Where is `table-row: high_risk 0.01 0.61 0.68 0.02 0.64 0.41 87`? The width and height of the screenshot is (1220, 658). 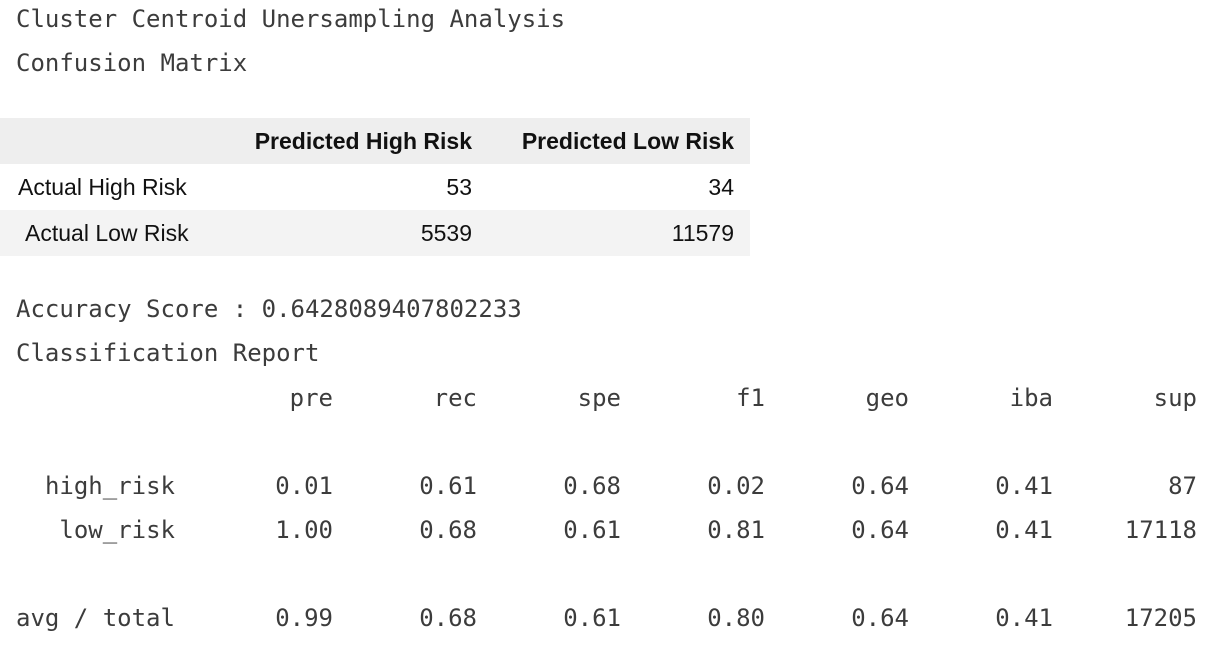
table-row: high_risk 0.01 0.61 0.68 0.02 0.64 0.41 87 is located at coordinates (610, 486).